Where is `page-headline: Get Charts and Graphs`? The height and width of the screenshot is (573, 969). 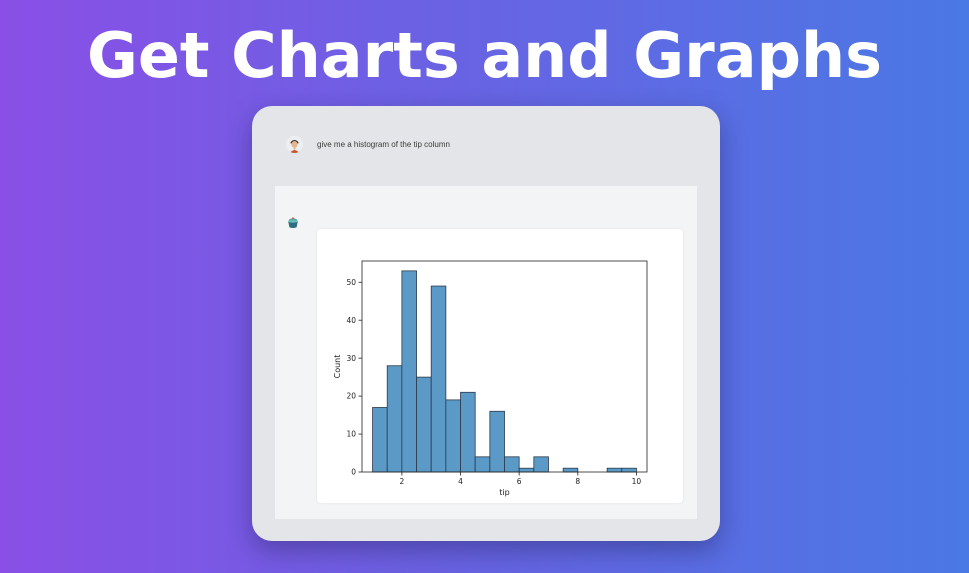
page-headline: Get Charts and Graphs is located at coordinates (484, 55).